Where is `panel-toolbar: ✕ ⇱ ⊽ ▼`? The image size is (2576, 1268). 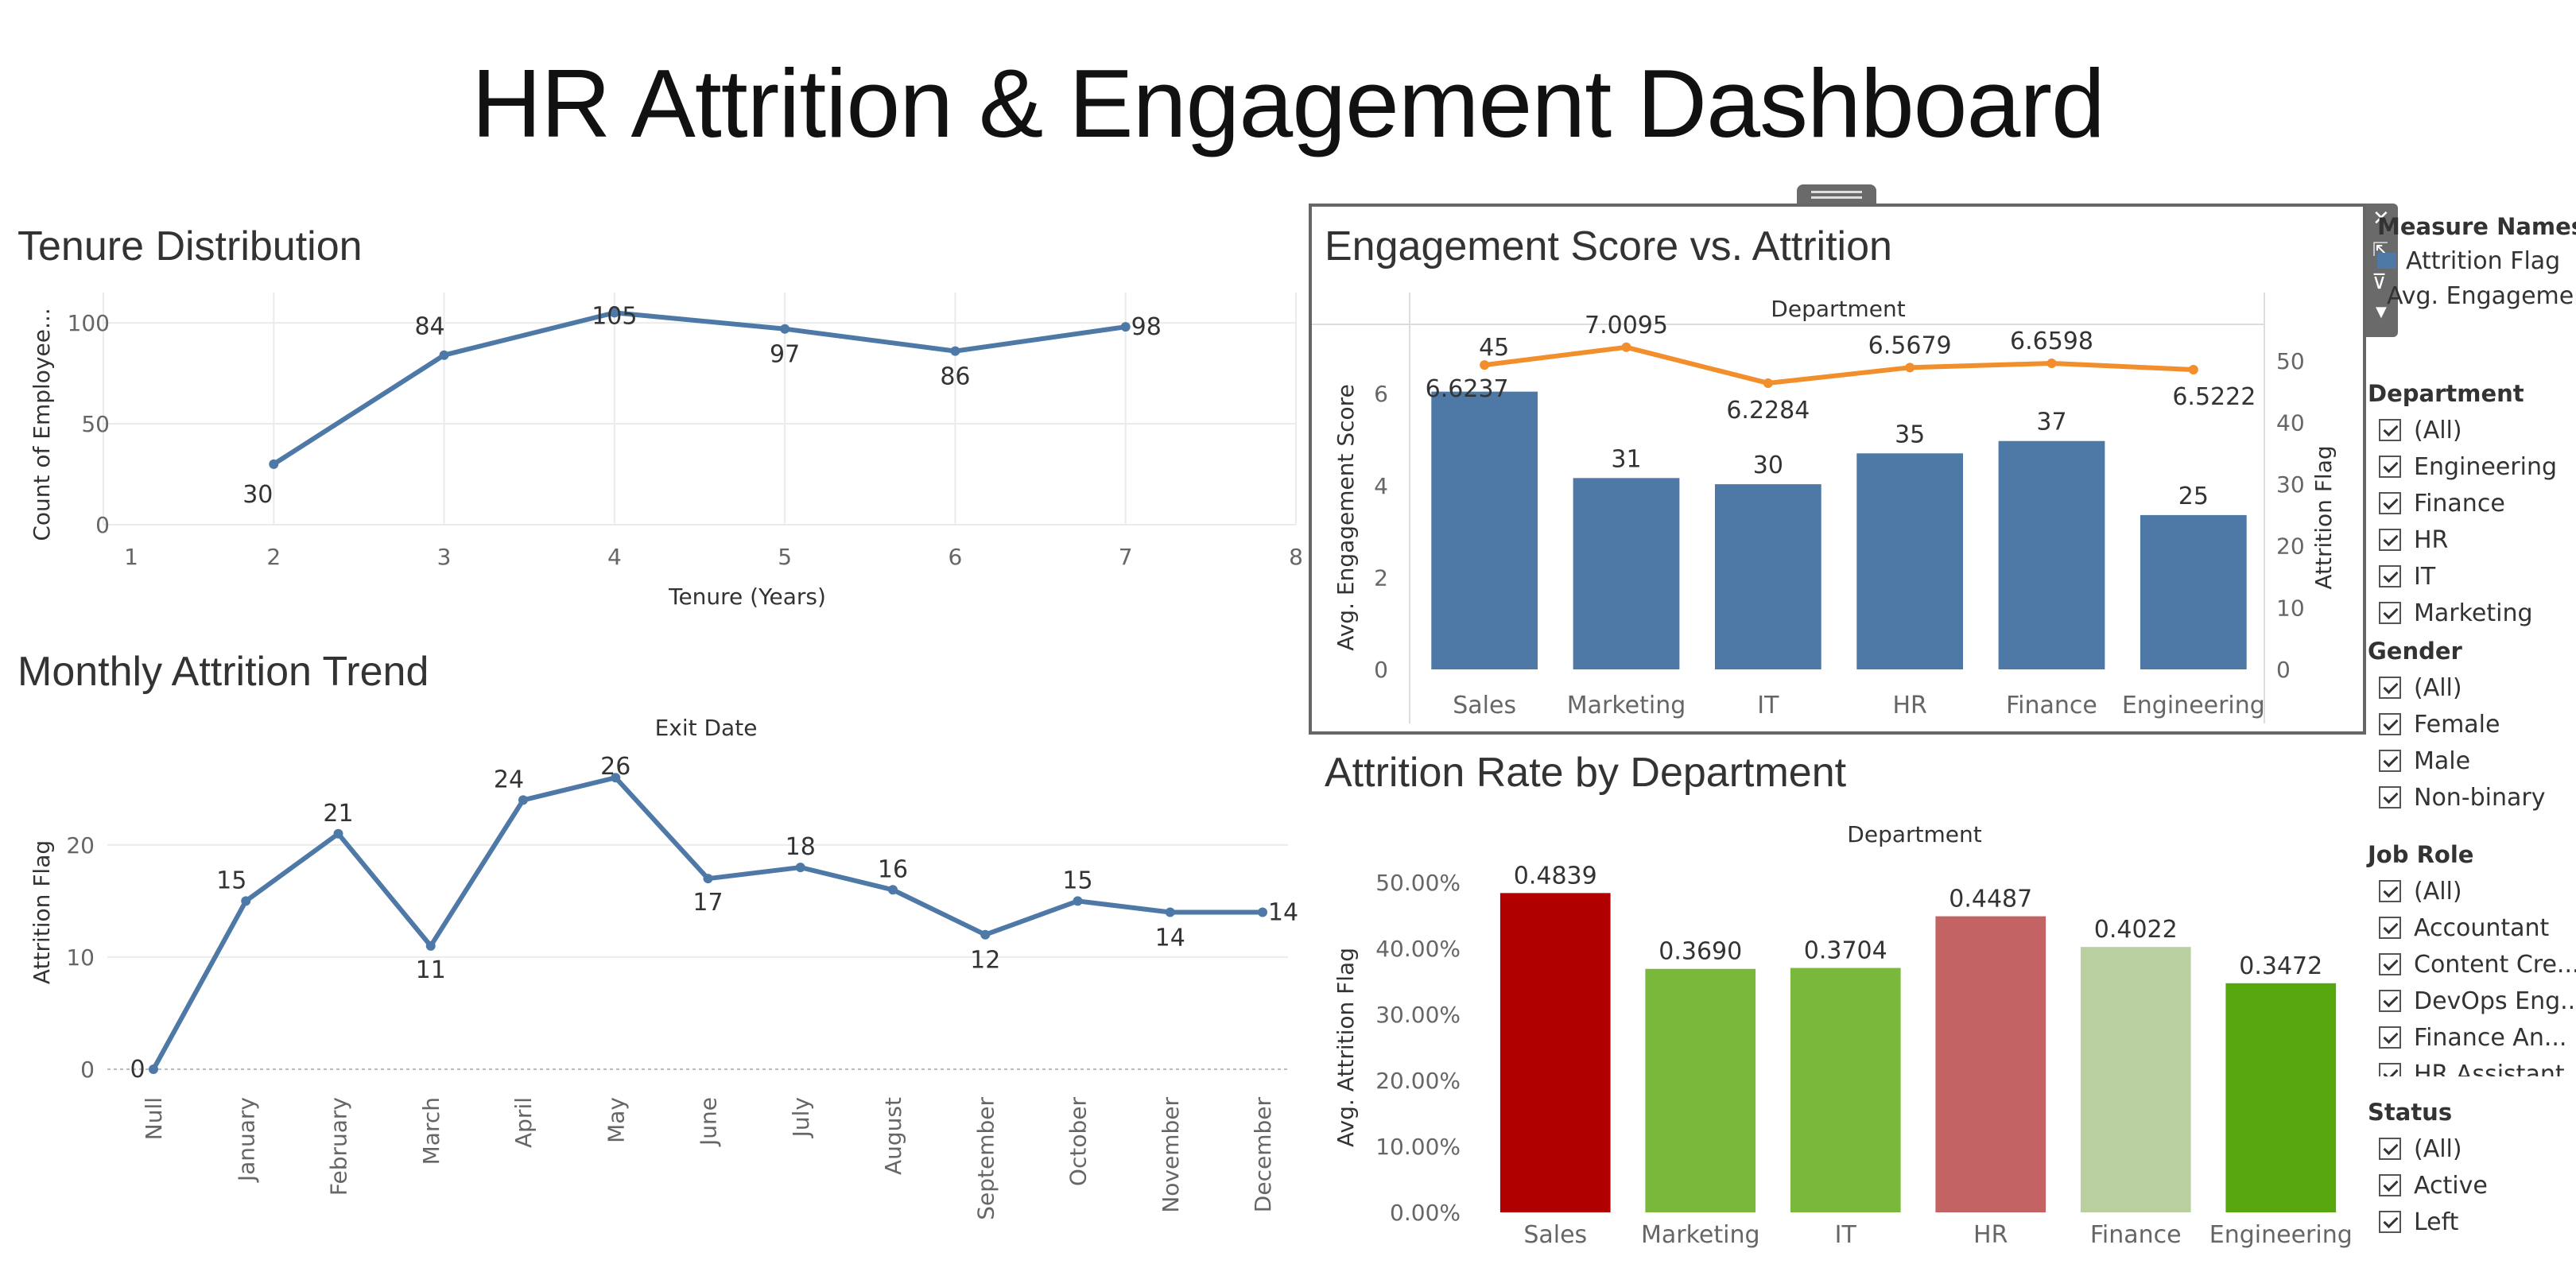 panel-toolbar: ✕ ⇱ ⊽ ▼ is located at coordinates (2382, 270).